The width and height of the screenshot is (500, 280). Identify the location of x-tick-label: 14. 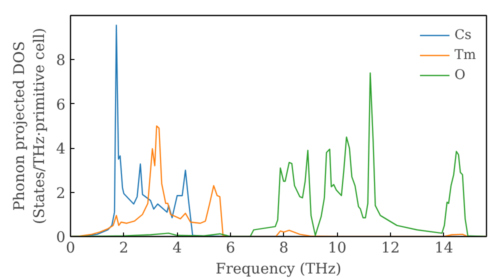
(444, 248).